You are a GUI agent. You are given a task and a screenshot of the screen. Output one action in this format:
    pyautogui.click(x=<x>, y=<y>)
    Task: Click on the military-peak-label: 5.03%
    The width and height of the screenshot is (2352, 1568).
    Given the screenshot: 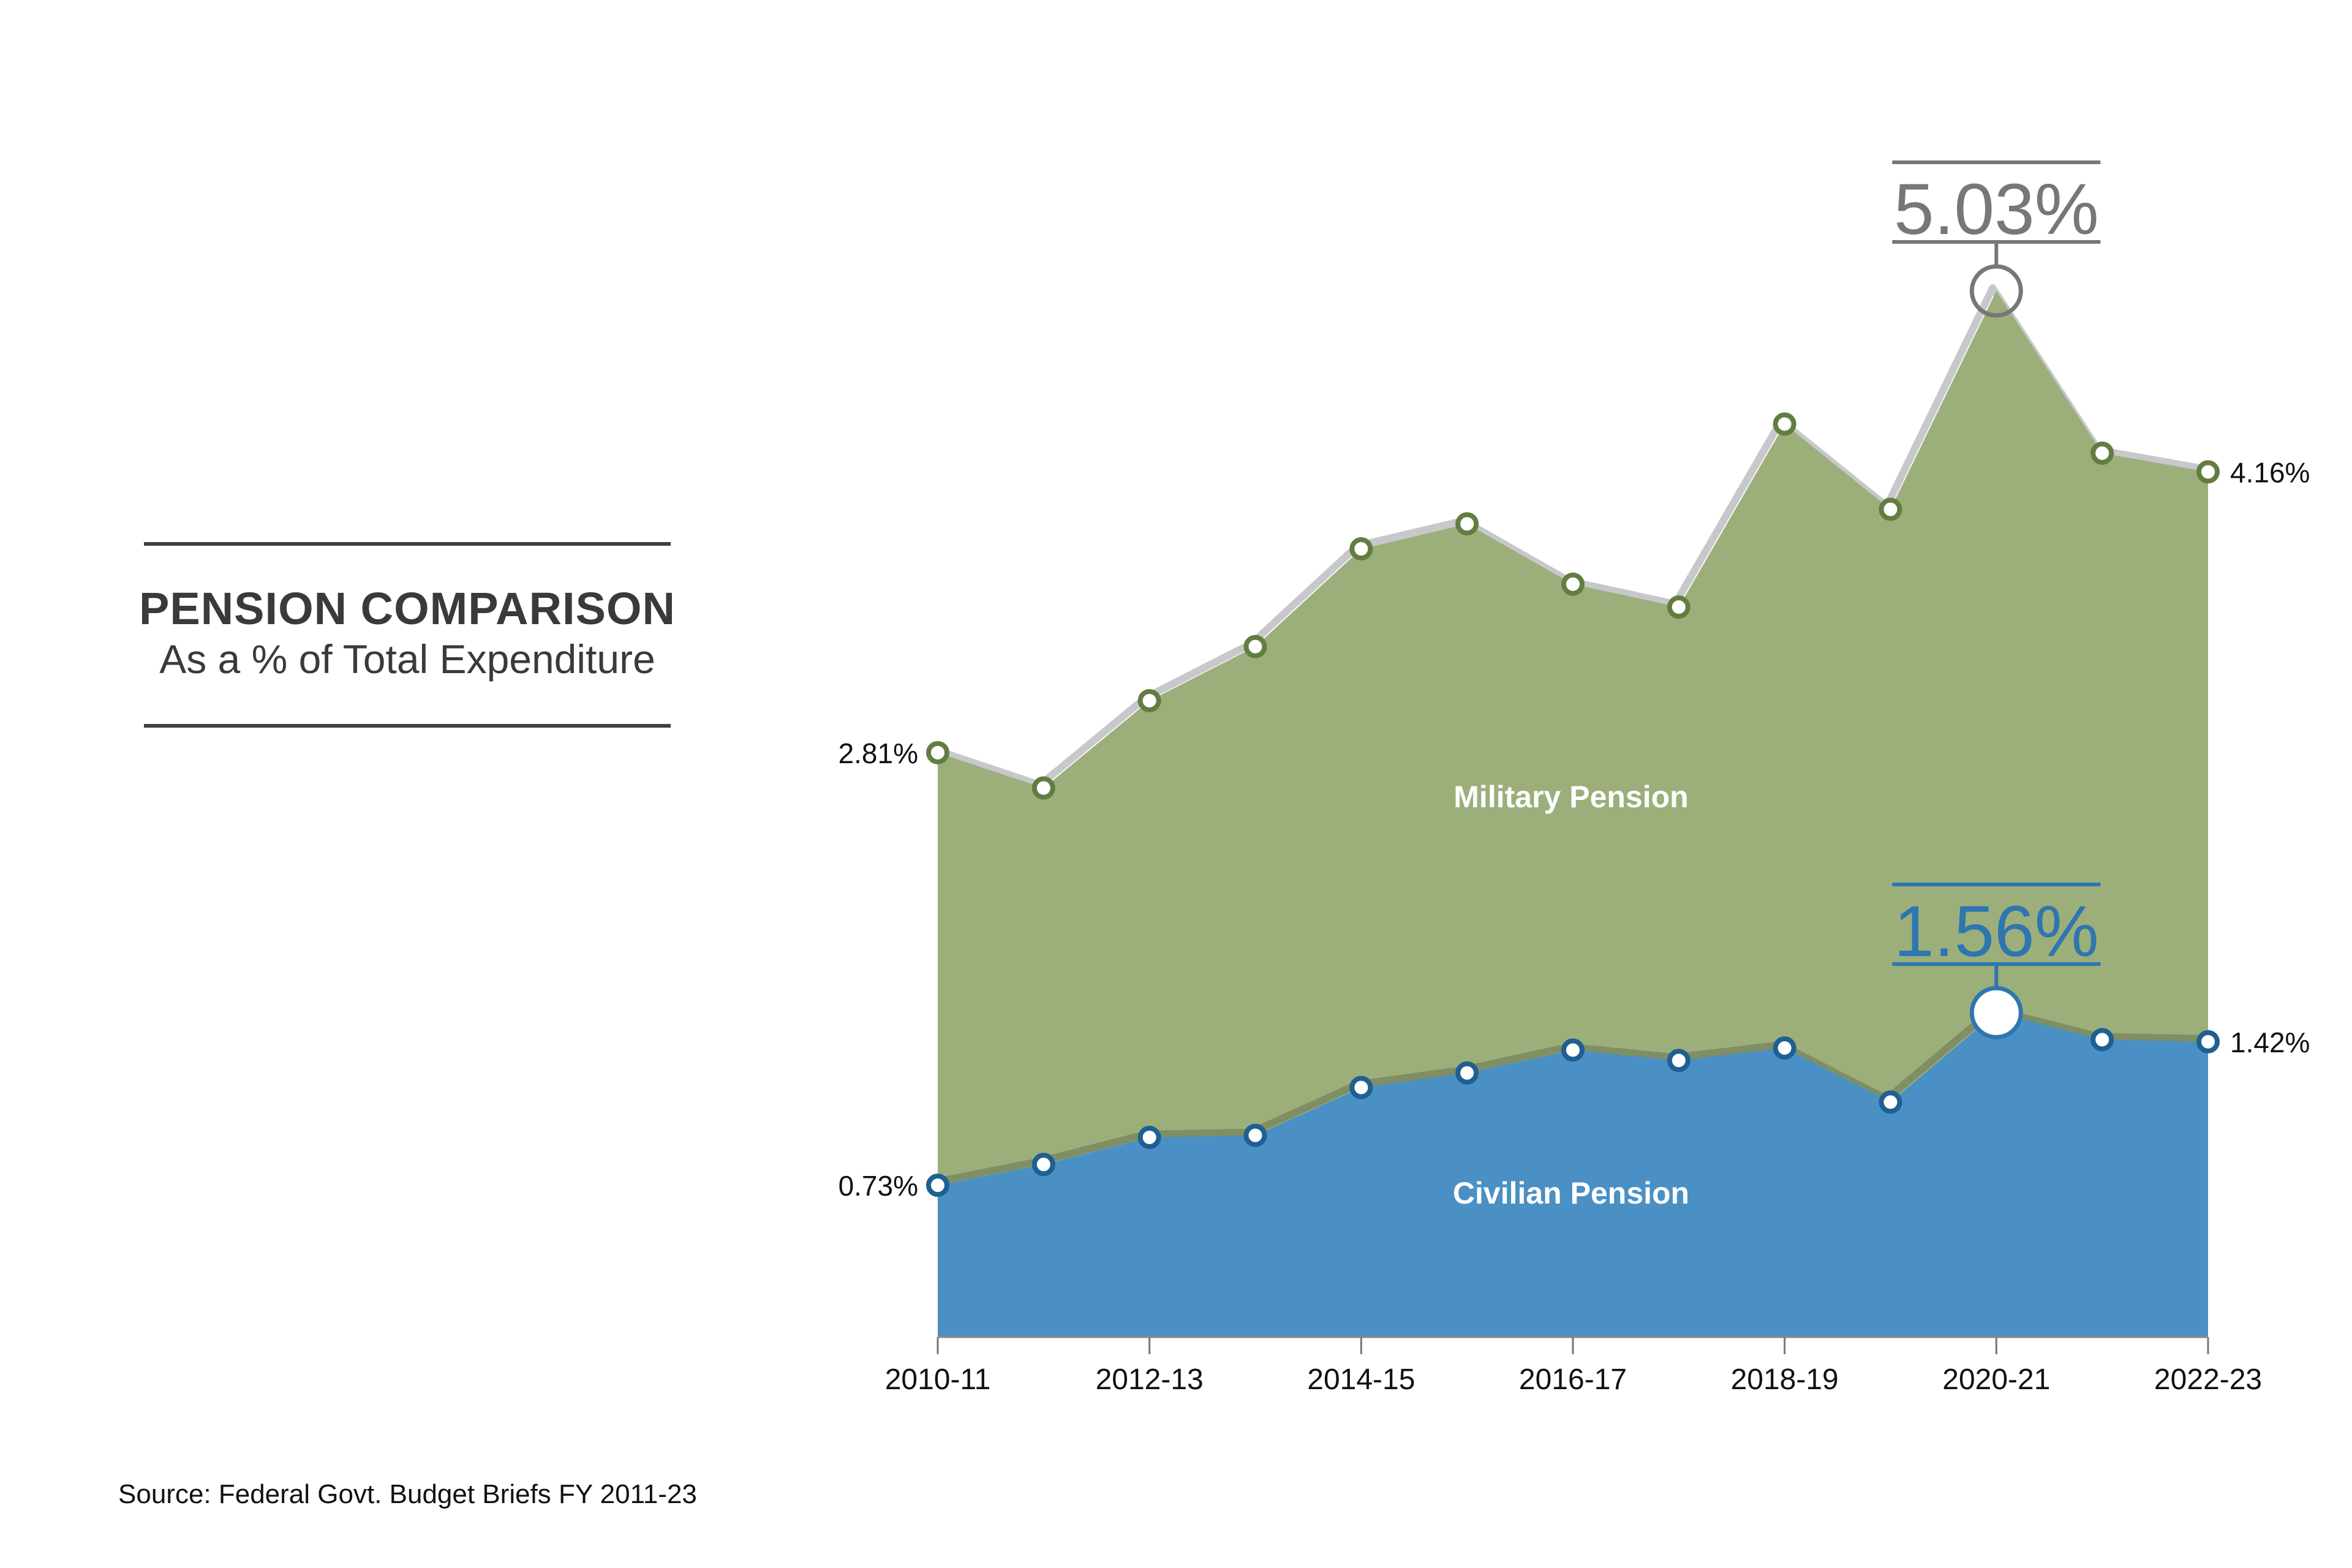 What is the action you would take?
    pyautogui.click(x=1997, y=209)
    